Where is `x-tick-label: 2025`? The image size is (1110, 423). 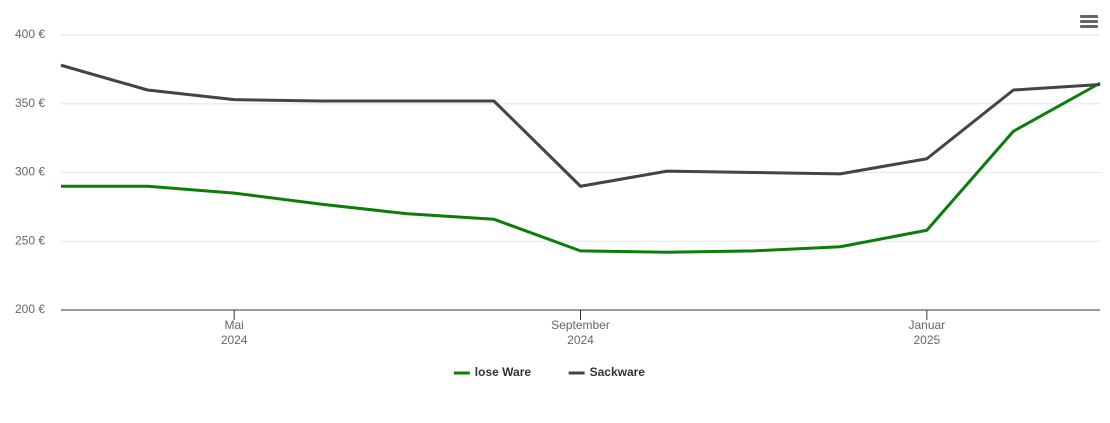
x-tick-label: 2025 is located at coordinates (926, 340).